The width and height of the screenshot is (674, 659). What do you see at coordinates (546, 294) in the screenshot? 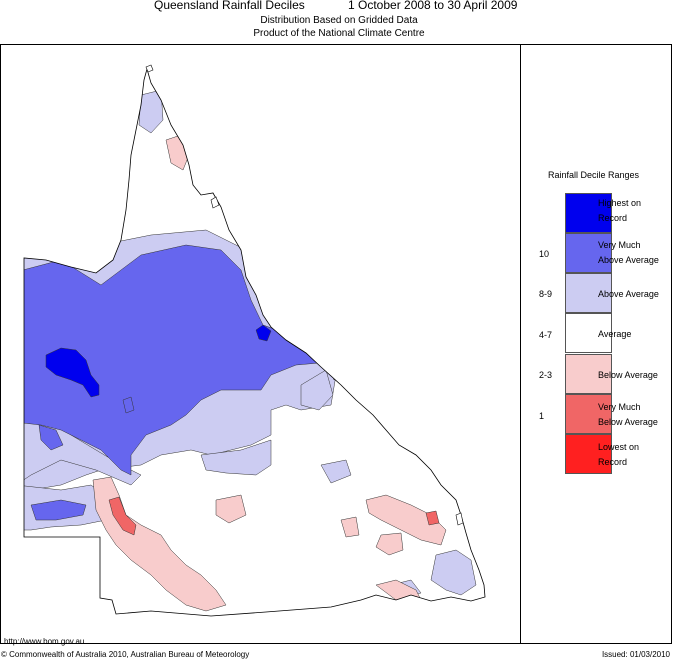
I see `legend-range: 8-9` at bounding box center [546, 294].